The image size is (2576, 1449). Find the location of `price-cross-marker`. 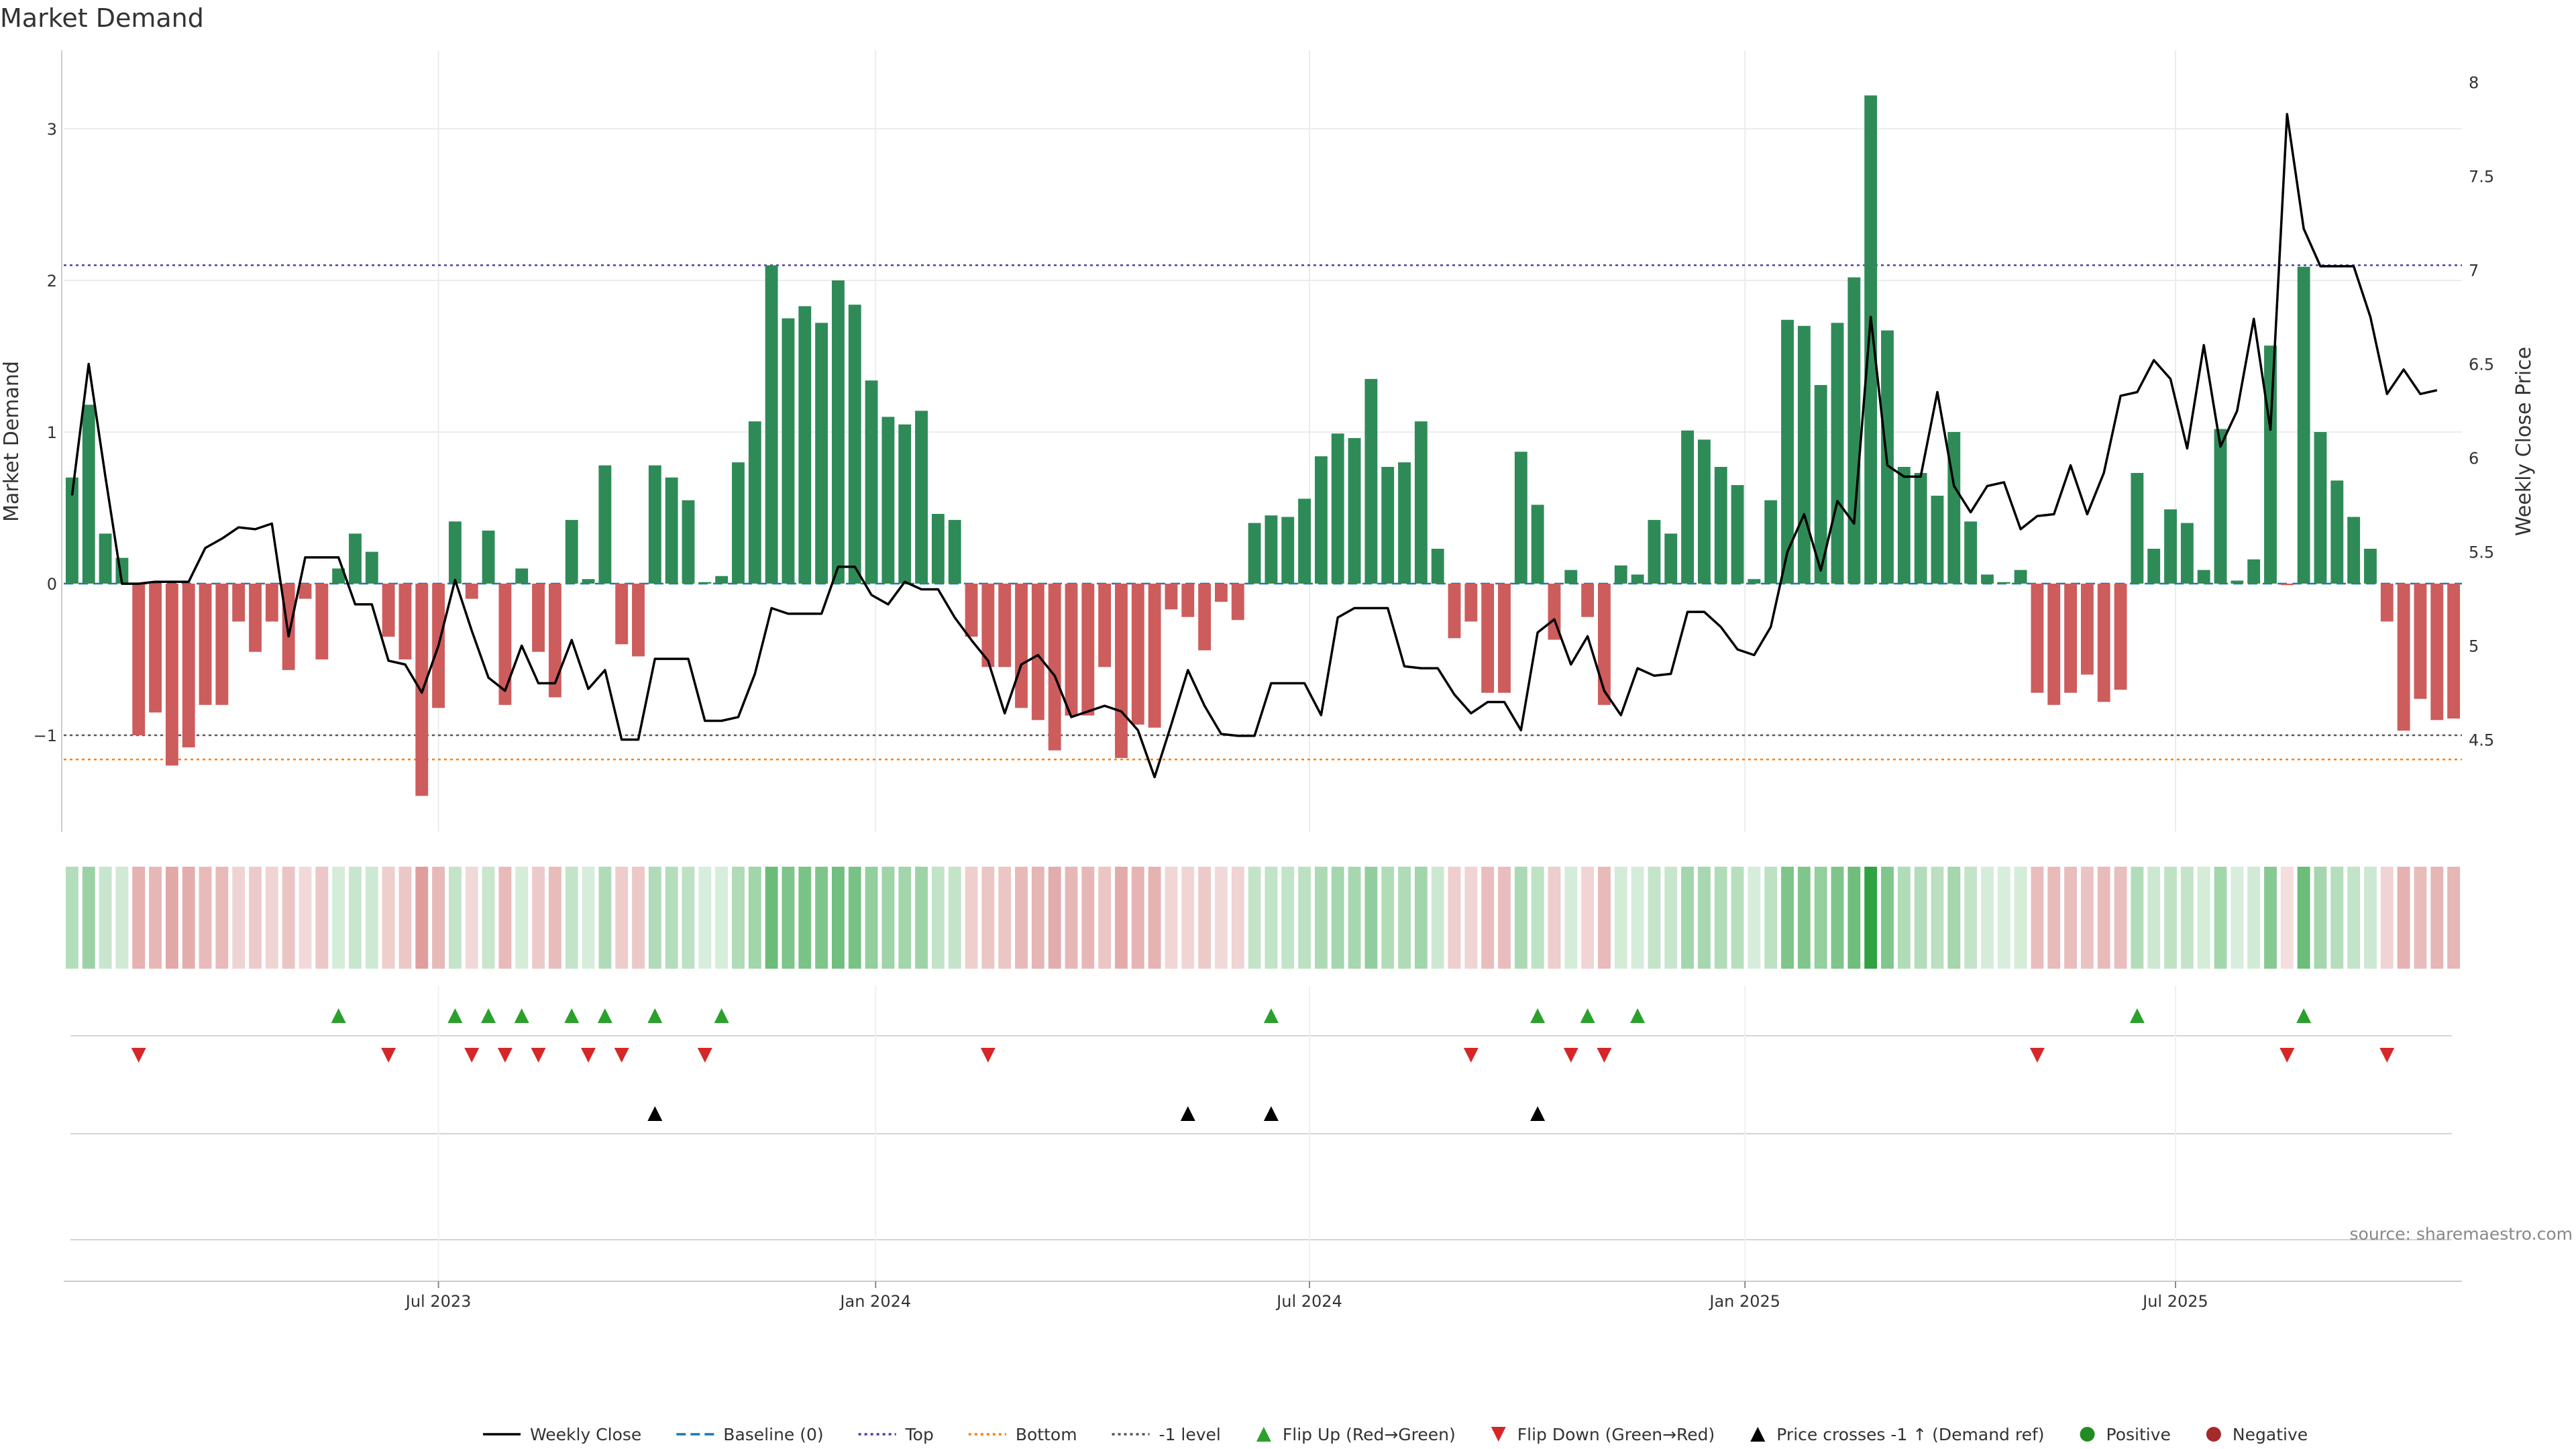

price-cross-marker is located at coordinates (1538, 1113).